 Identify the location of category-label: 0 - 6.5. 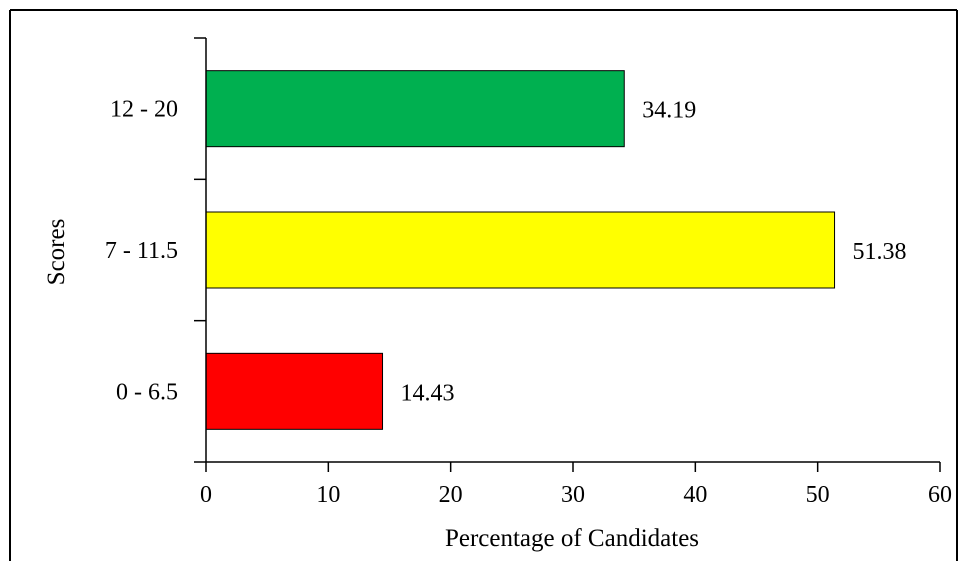
(147, 392).